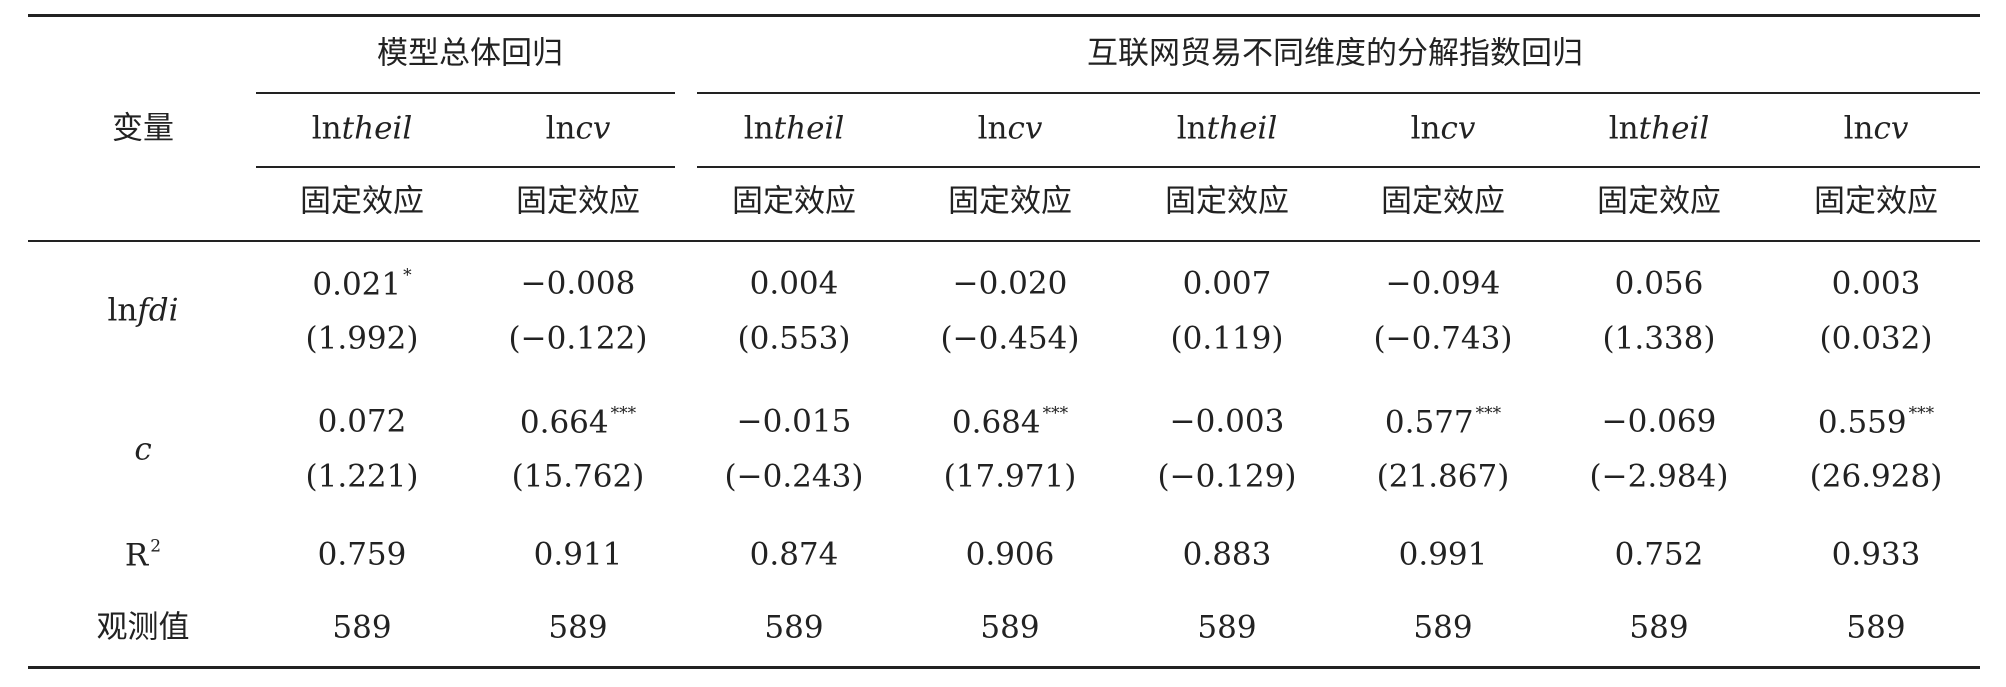  I want to click on coefficient: −0.003, so click(1227, 421).